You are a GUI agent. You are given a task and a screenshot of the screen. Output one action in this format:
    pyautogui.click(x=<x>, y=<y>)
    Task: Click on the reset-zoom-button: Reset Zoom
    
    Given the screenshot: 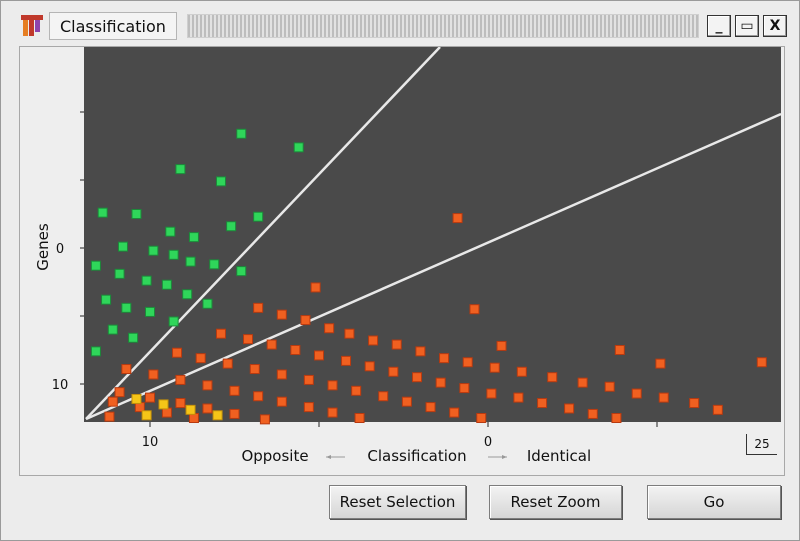 What is the action you would take?
    pyautogui.click(x=555, y=502)
    